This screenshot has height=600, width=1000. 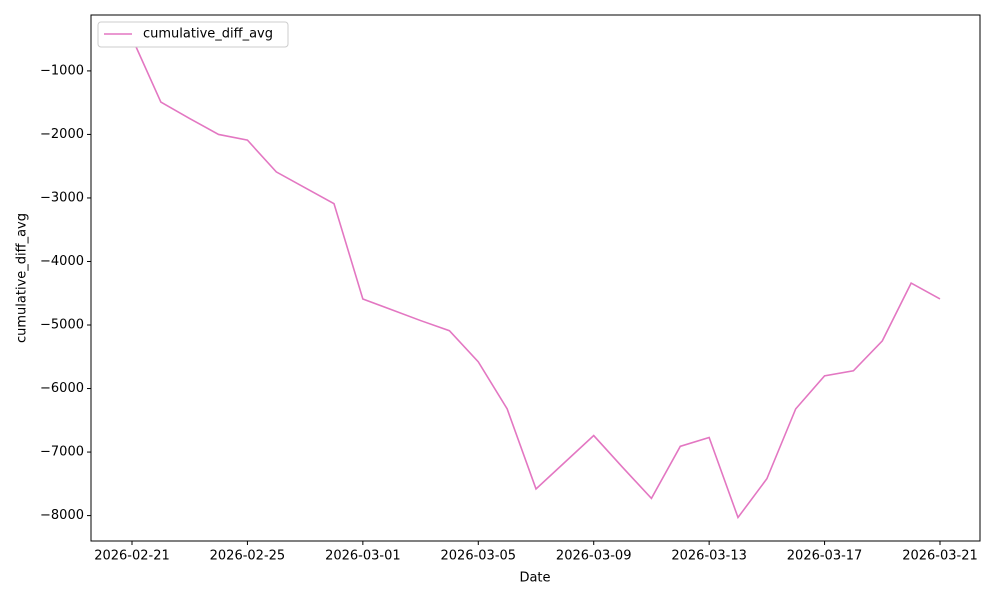 What do you see at coordinates (62, 261) in the screenshot?
I see `y-tick-label: −4000` at bounding box center [62, 261].